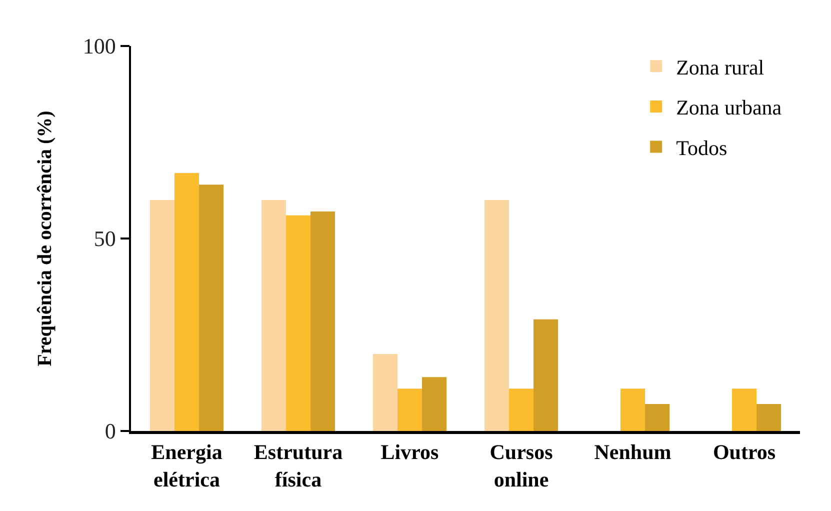 This screenshot has height=511, width=831. What do you see at coordinates (110, 431) in the screenshot?
I see `y-tick-label: 0` at bounding box center [110, 431].